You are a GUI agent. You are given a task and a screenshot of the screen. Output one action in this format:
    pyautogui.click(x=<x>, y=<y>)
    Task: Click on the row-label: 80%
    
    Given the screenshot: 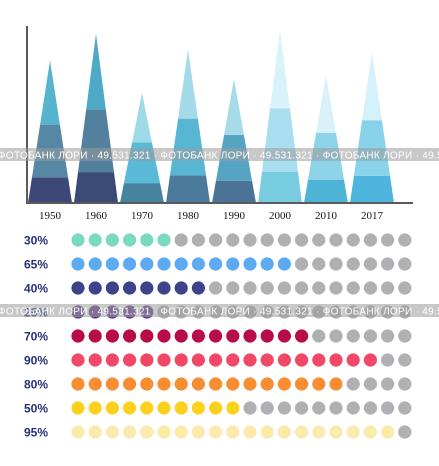 What is the action you would take?
    pyautogui.click(x=36, y=385)
    